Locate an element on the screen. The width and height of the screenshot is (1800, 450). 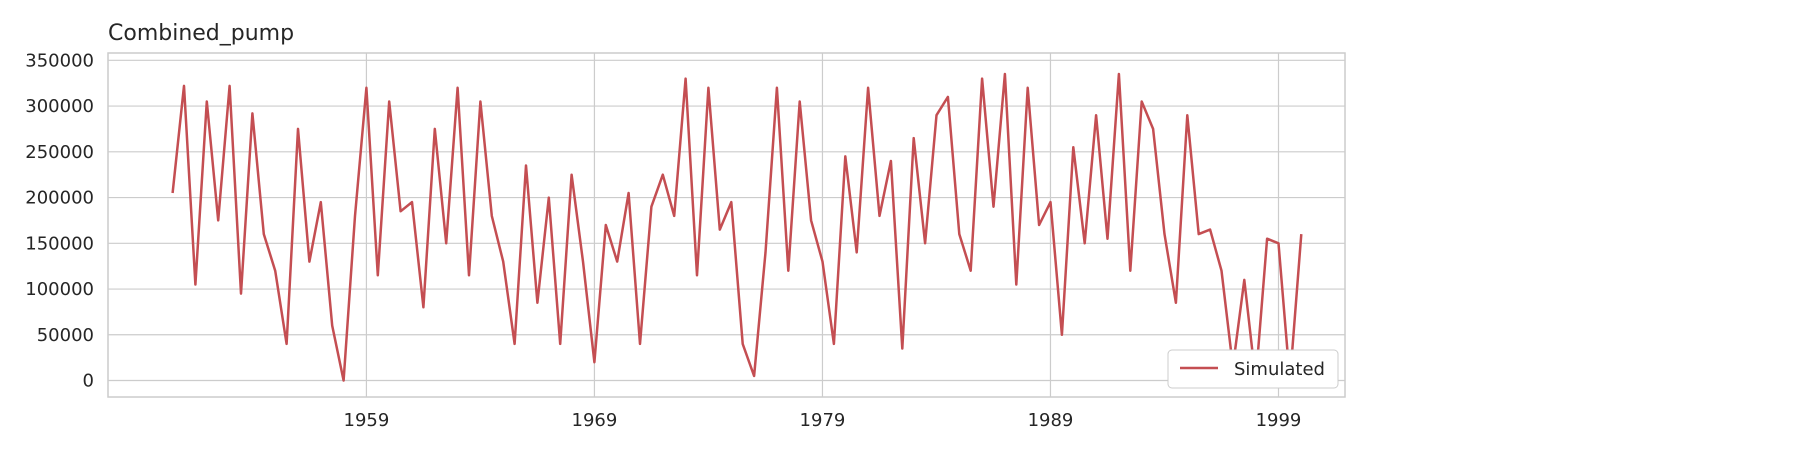
x-tick-label: 1959 is located at coordinates (367, 420).